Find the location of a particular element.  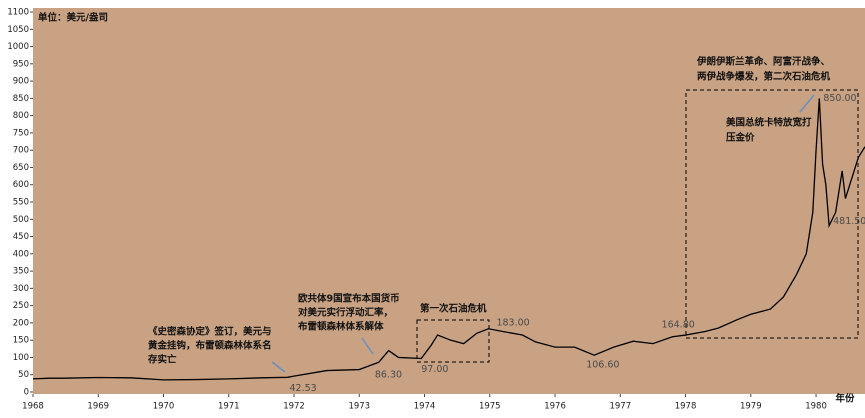

y-tick-label: 800 is located at coordinates (21, 116).